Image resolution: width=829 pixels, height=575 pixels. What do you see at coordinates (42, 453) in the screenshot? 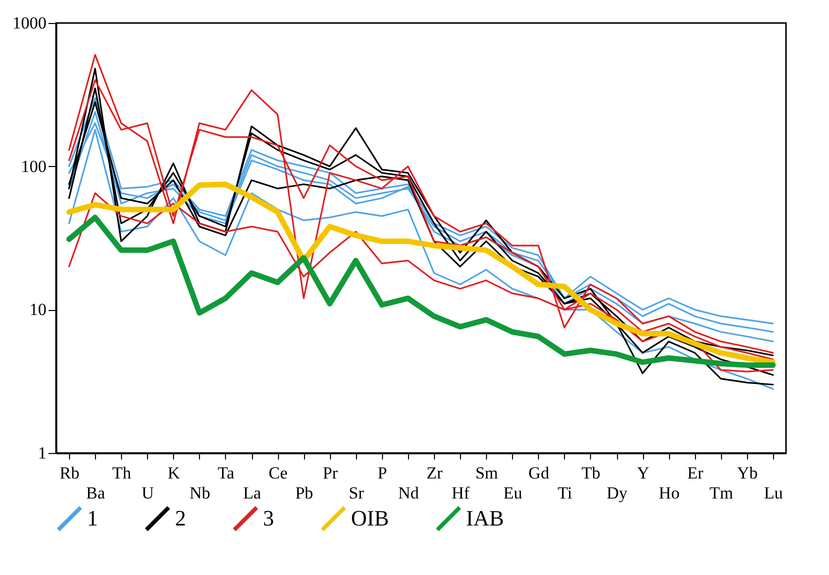
I see `y-tick-label: 1` at bounding box center [42, 453].